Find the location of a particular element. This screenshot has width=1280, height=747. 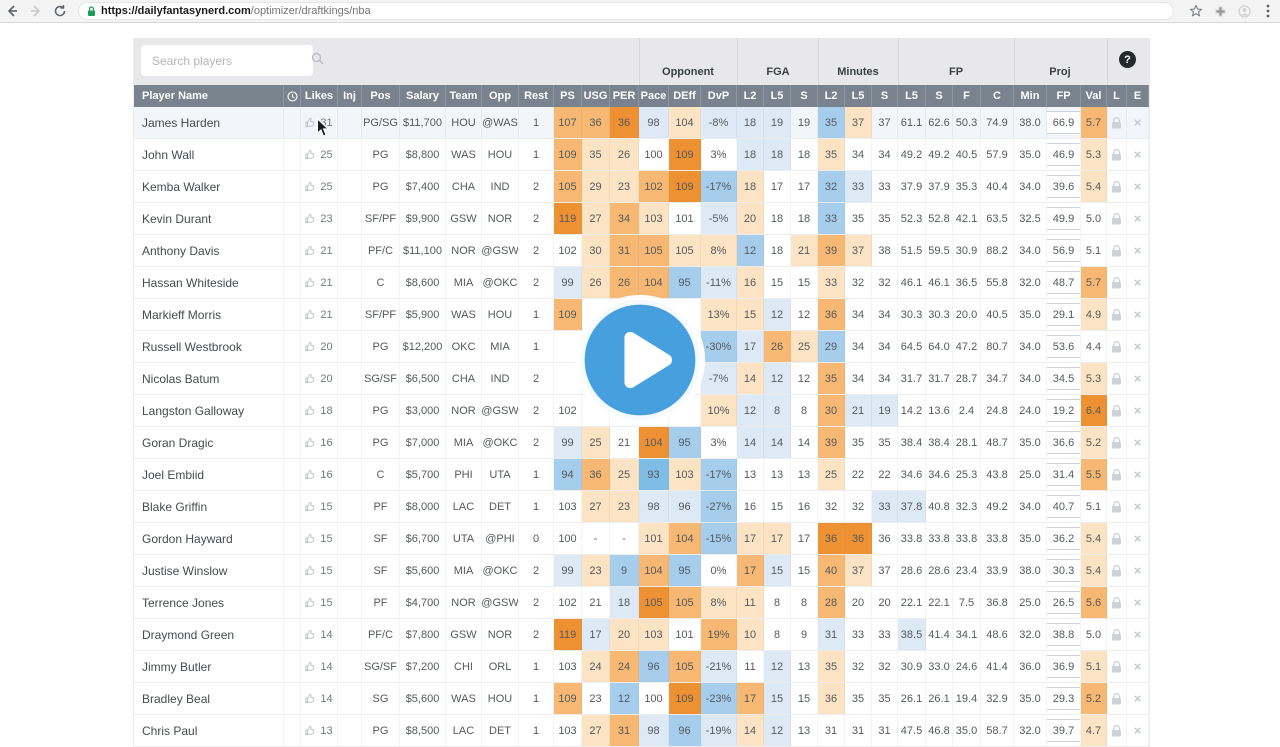

col-header-min_l2: L2 is located at coordinates (831, 96).